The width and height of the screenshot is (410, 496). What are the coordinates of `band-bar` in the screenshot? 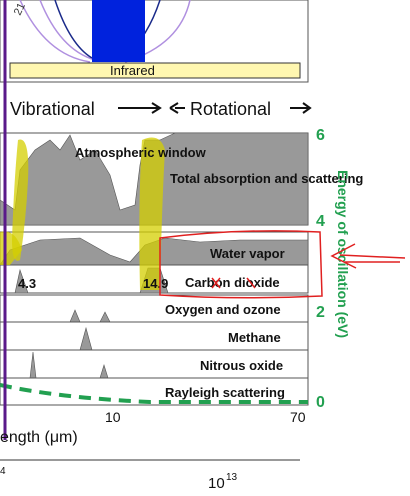 It's located at (155, 70).